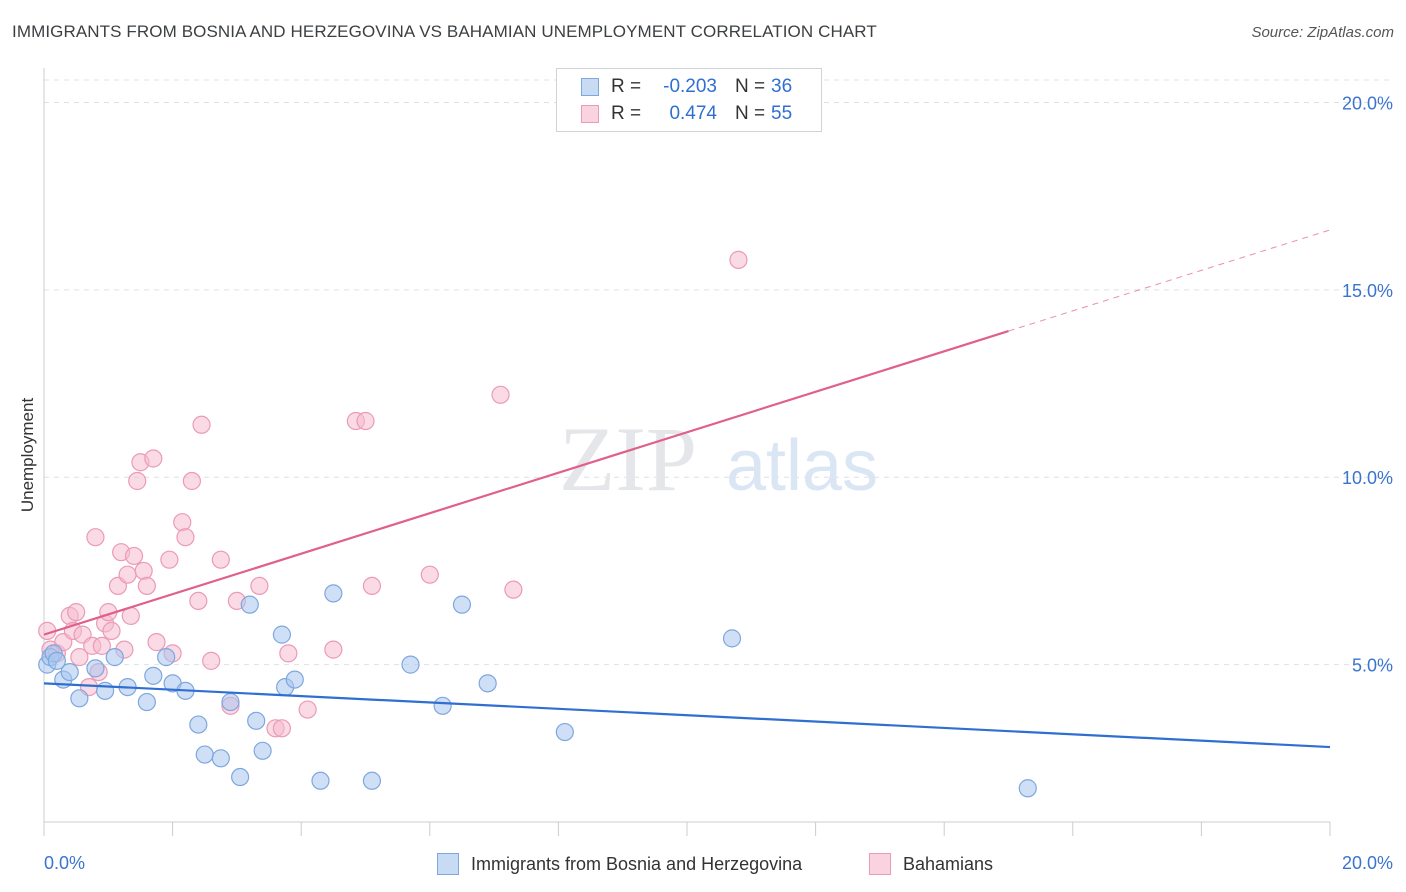 The width and height of the screenshot is (1406, 892). Describe the element at coordinates (880, 864) in the screenshot. I see `series-swatch-pink` at that location.